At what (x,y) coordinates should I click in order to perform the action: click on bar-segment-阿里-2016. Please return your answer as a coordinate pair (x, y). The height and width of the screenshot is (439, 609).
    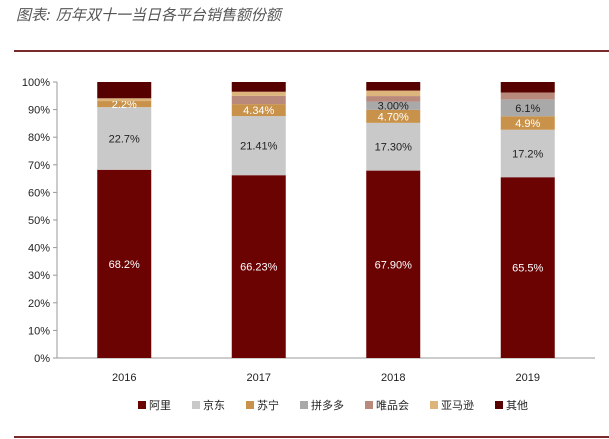
    Looking at the image, I should click on (124, 263).